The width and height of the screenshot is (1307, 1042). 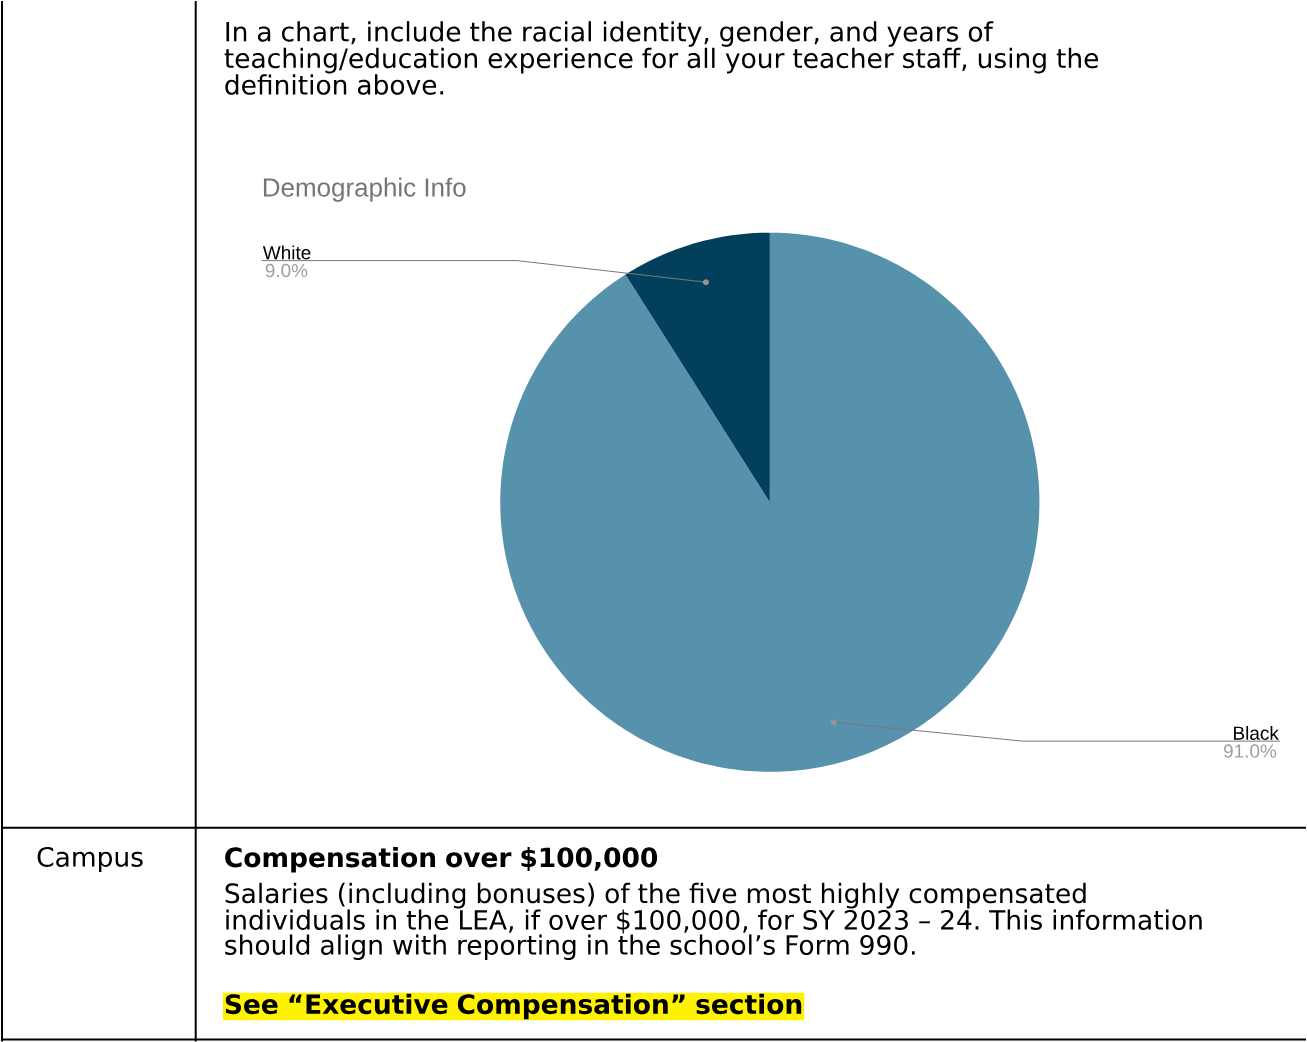 I want to click on text: Campus, so click(x=90, y=859).